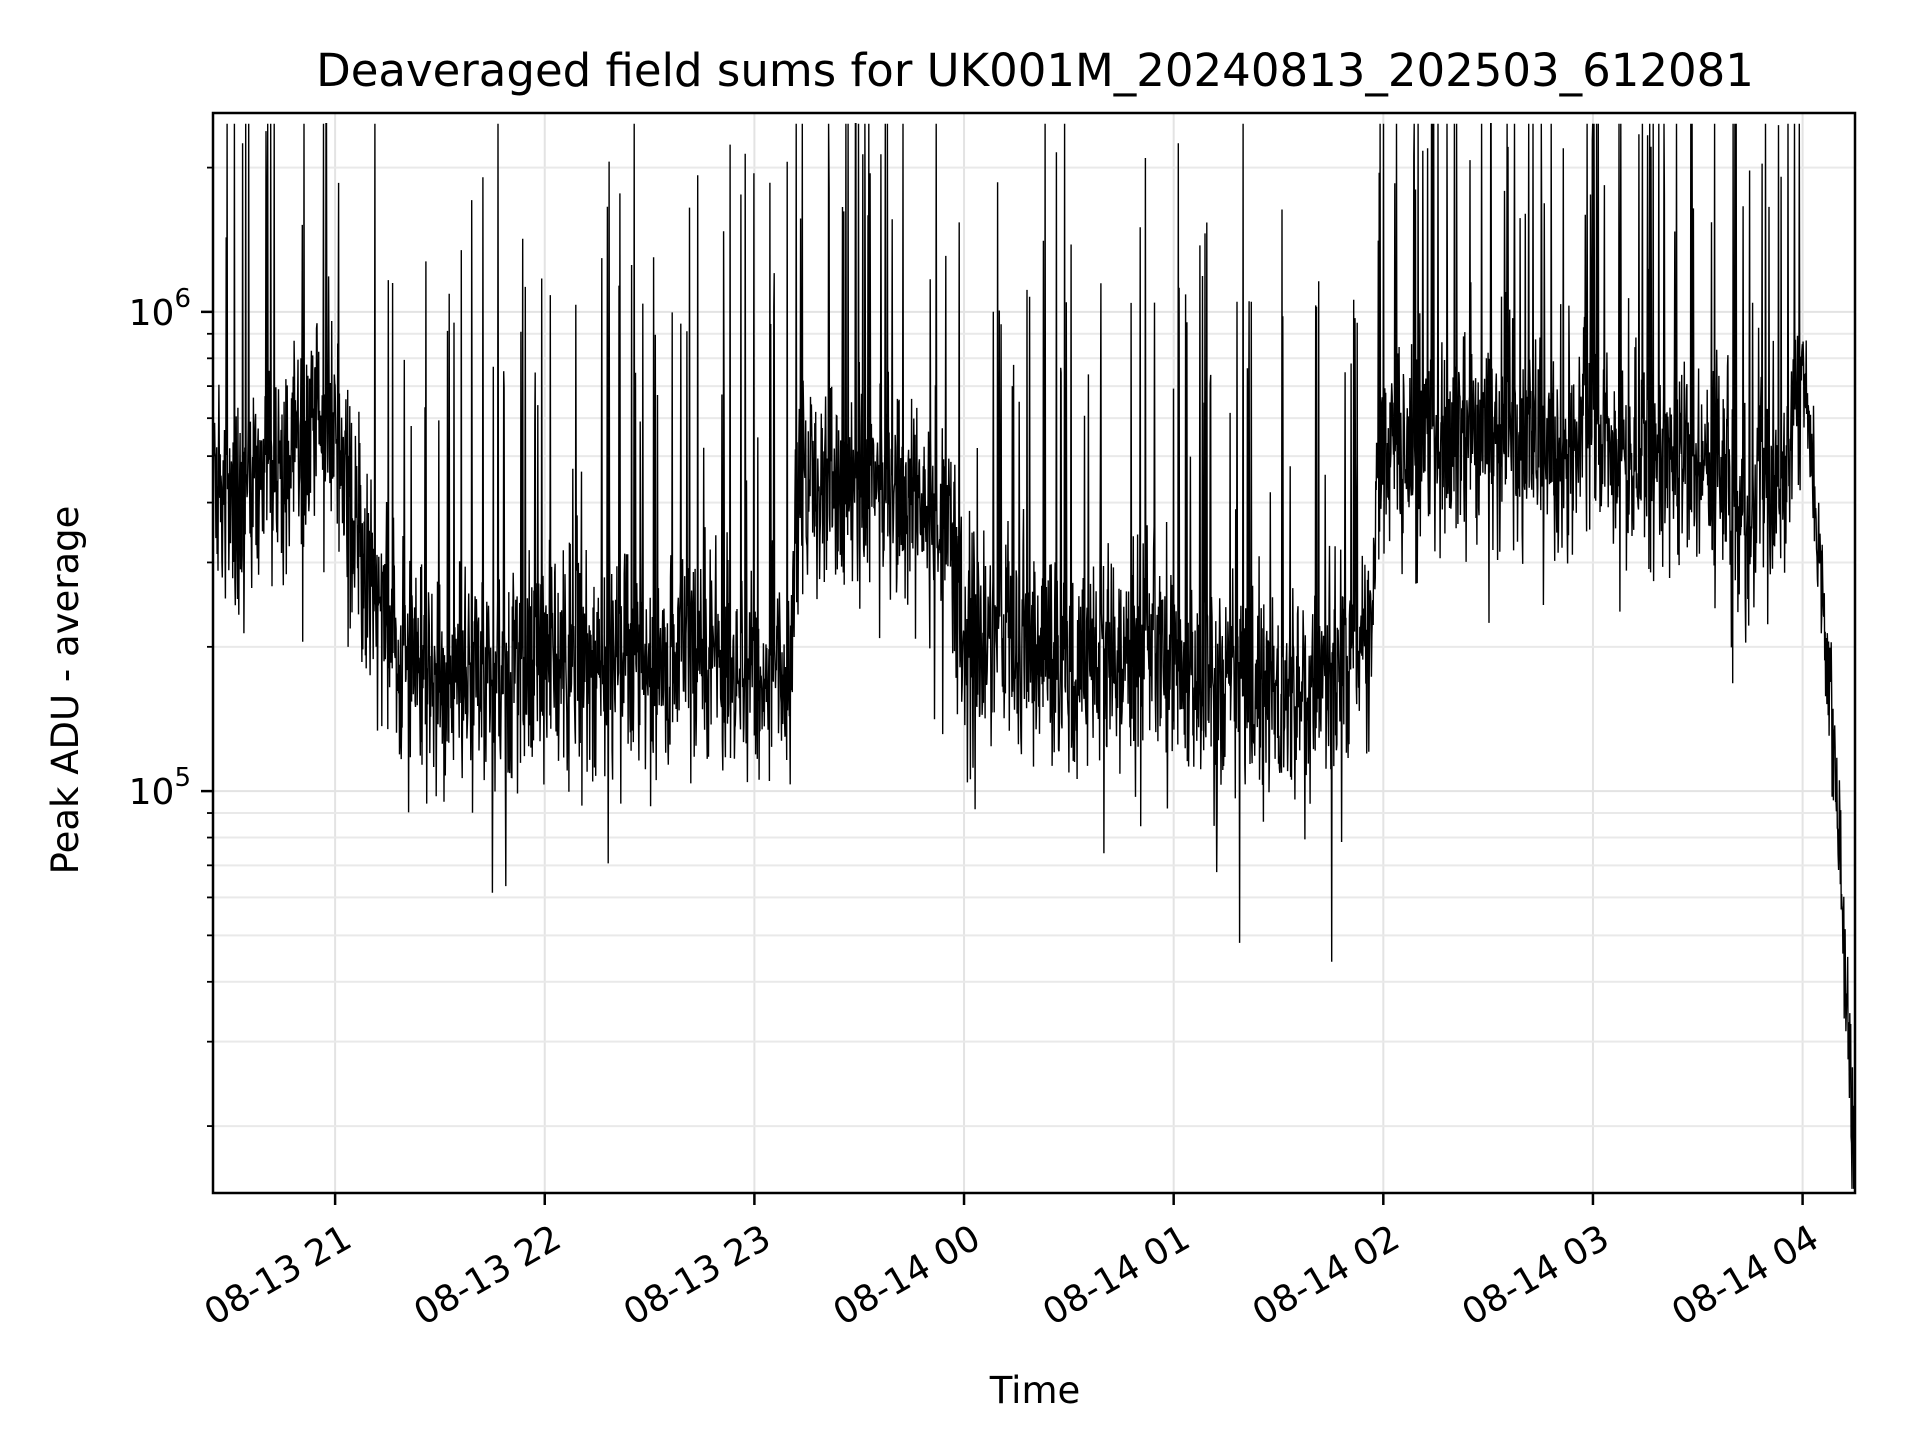 The width and height of the screenshot is (1920, 1440). What do you see at coordinates (182, 299) in the screenshot?
I see `y-tick-exponent: 6` at bounding box center [182, 299].